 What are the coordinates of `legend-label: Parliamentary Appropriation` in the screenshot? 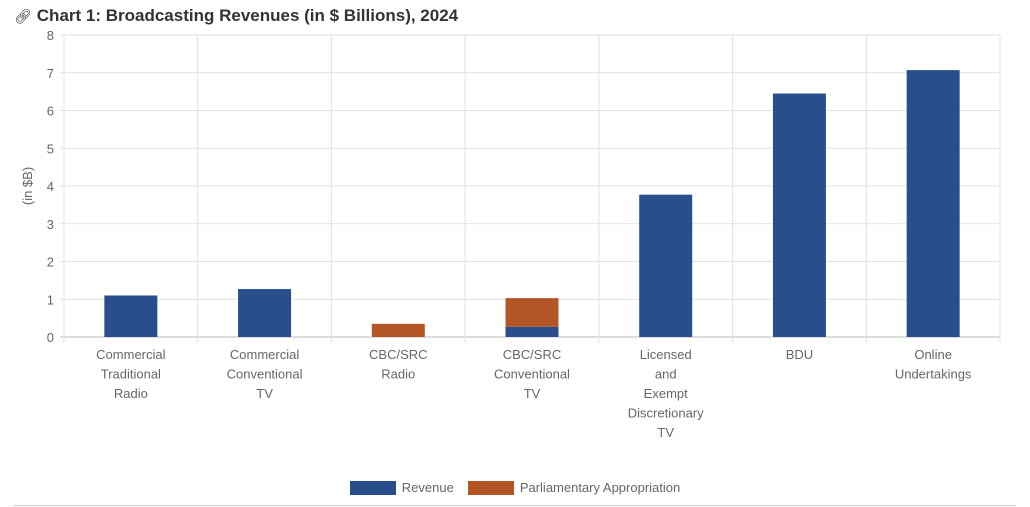 It's located at (600, 487).